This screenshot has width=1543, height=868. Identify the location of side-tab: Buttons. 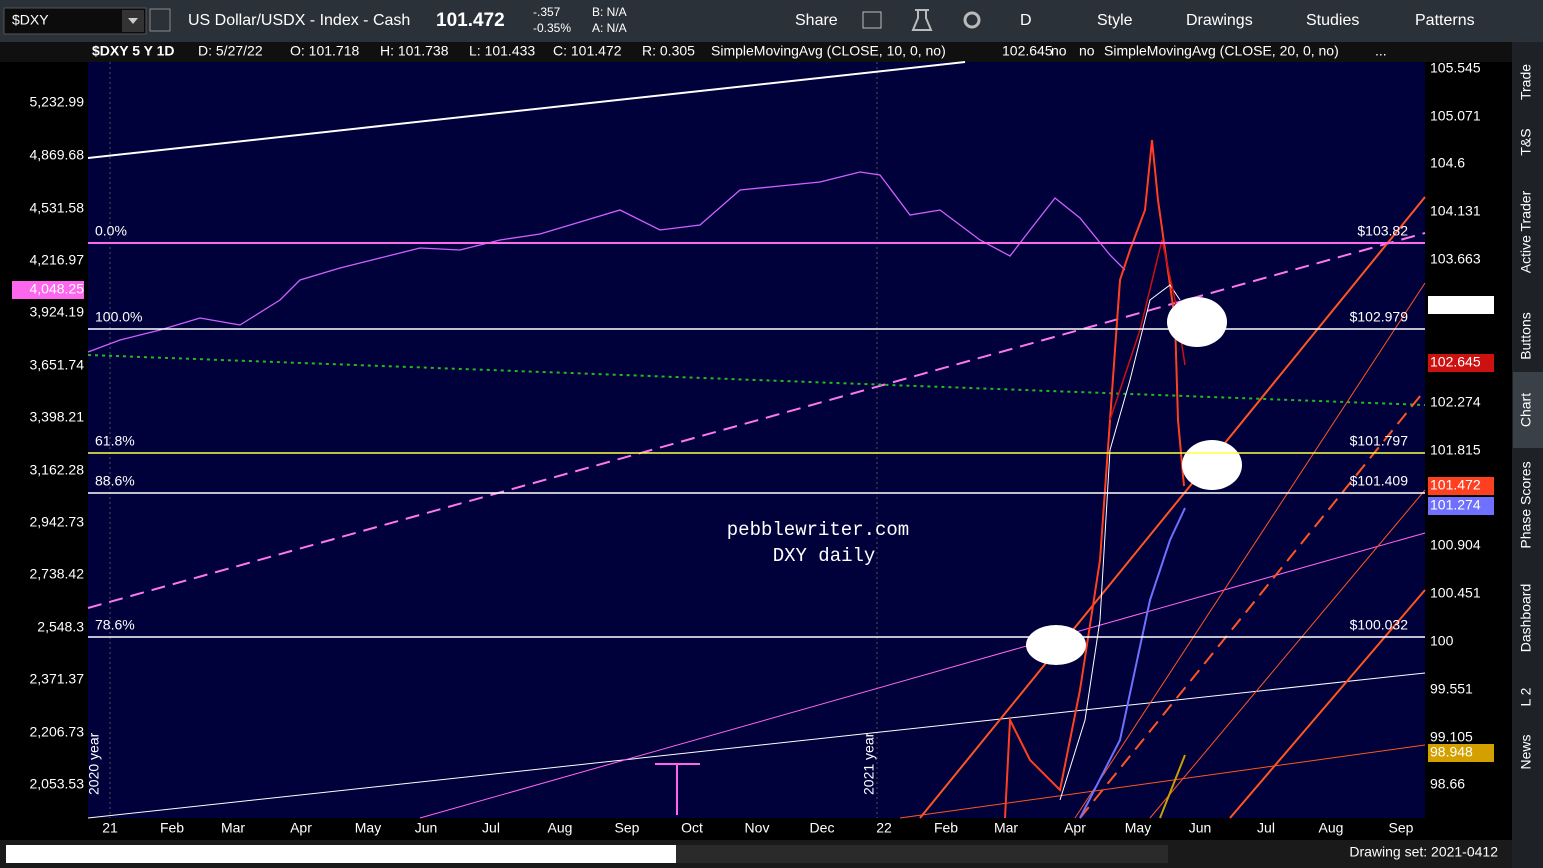
(1526, 335).